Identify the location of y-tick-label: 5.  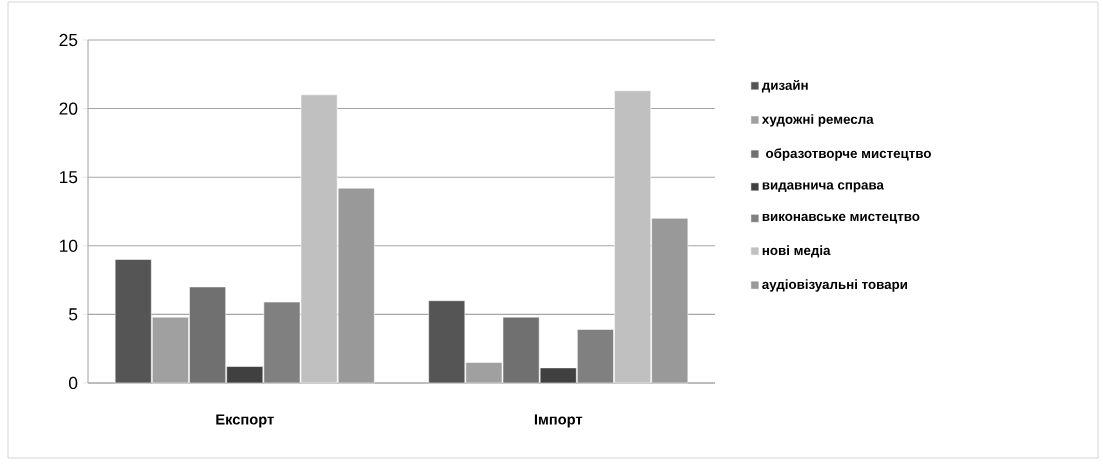
(73, 314).